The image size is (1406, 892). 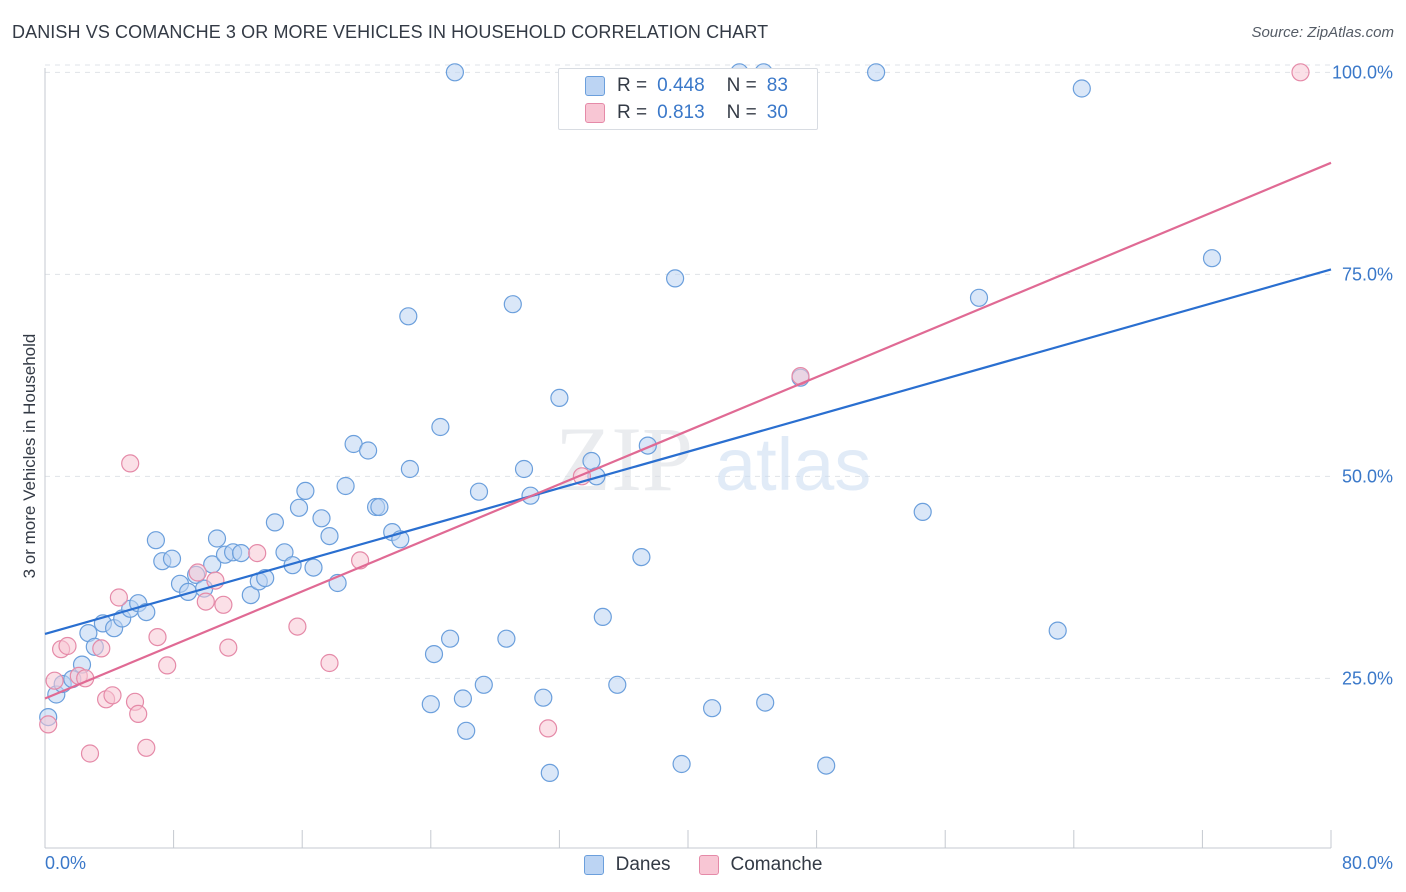 I want to click on comanche-n-value: 30, so click(x=777, y=112).